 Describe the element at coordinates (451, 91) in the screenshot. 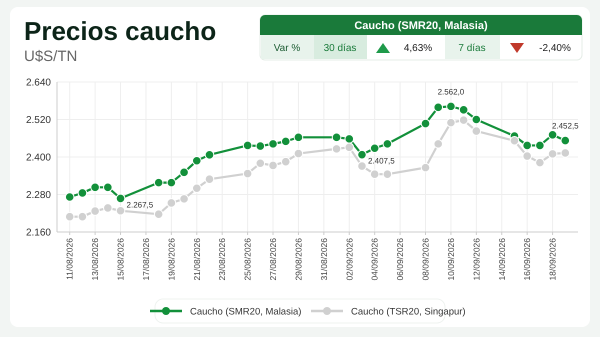

I see `data-label: 2.562,0` at that location.